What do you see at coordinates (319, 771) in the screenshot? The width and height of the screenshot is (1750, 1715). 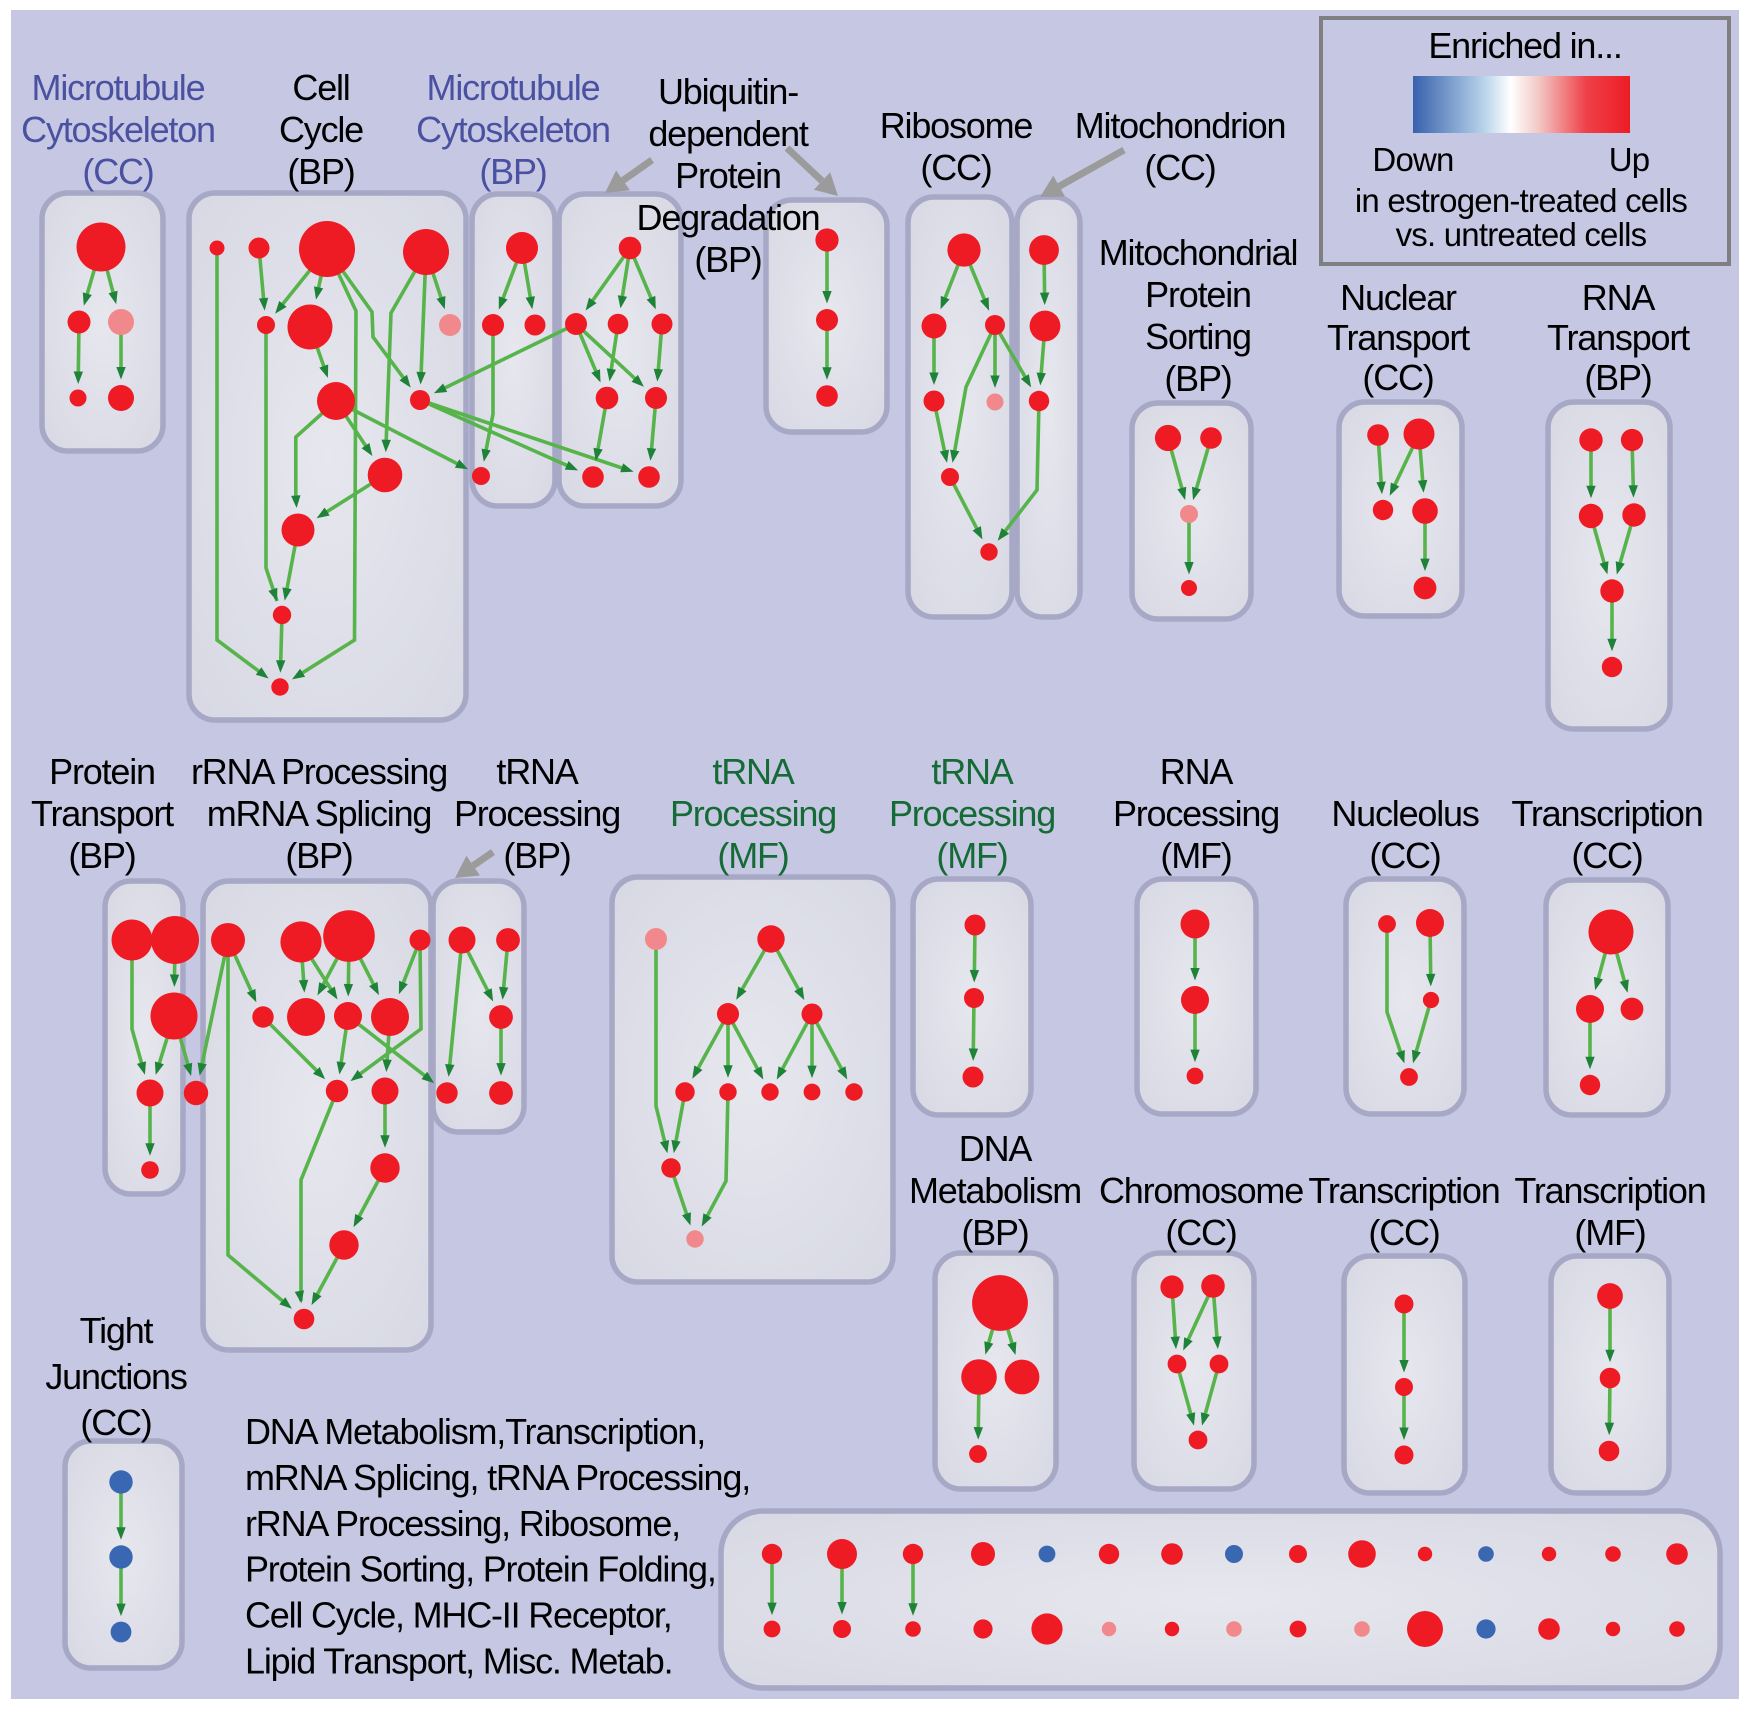 I see `svg-text: rRNA Processing` at bounding box center [319, 771].